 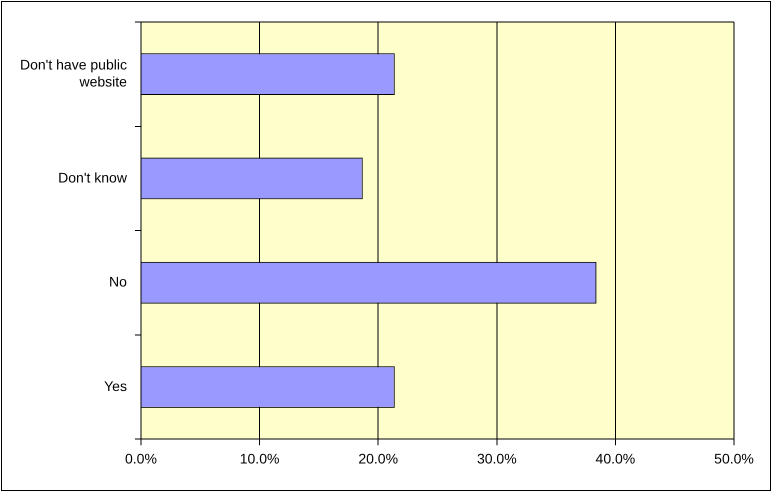 I want to click on x-tick-label: 30.0%, so click(x=496, y=458).